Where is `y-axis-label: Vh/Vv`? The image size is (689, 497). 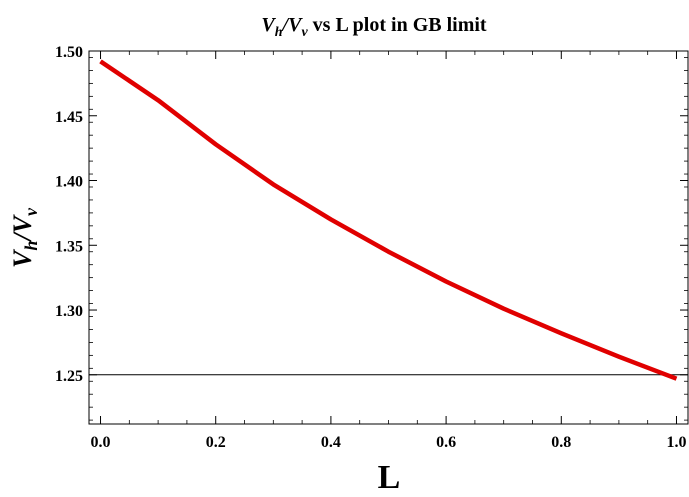
y-axis-label: Vh/Vv is located at coordinates (24, 237).